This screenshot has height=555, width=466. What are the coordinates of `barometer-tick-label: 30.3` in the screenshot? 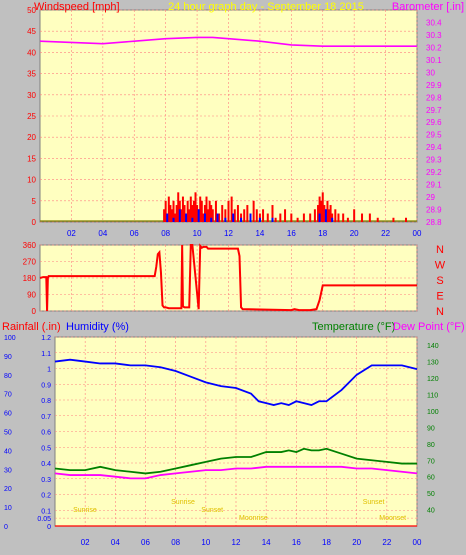 It's located at (434, 35).